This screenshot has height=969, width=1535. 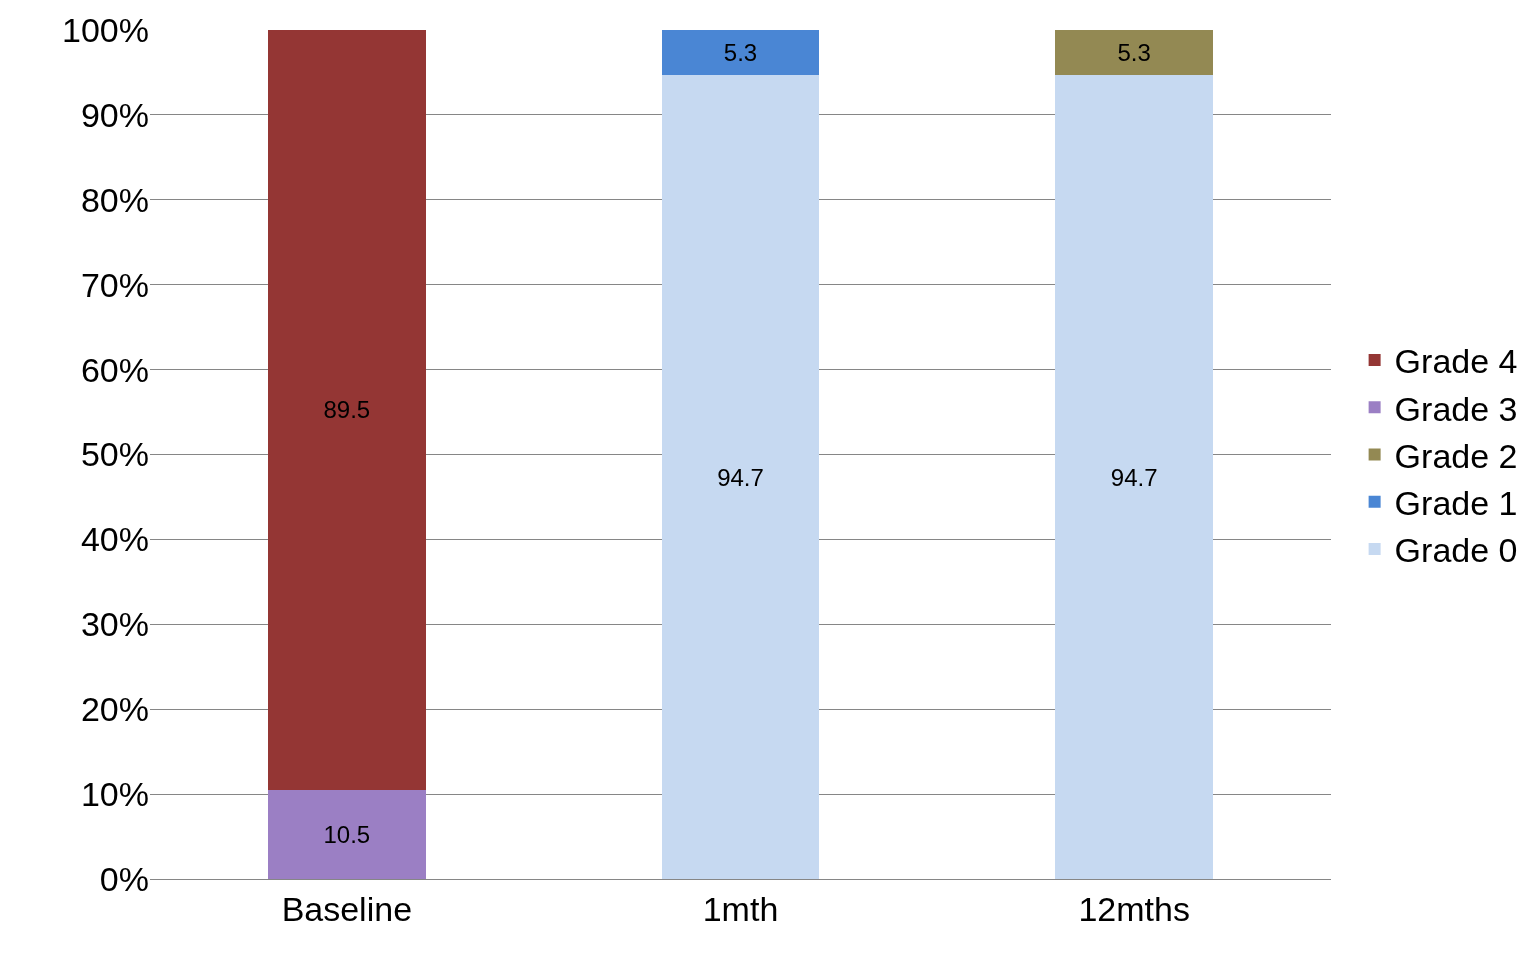 I want to click on data-label: 89.5, so click(x=347, y=410).